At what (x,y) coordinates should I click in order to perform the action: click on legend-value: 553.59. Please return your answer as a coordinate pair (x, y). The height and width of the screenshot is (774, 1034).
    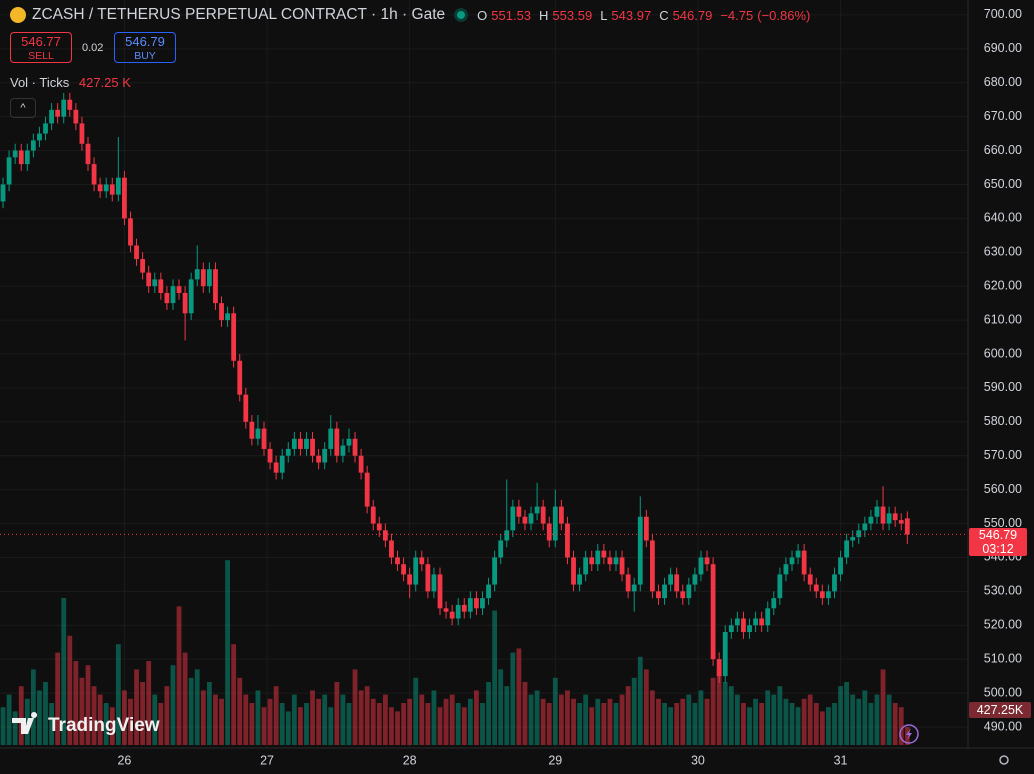
    Looking at the image, I should click on (572, 15).